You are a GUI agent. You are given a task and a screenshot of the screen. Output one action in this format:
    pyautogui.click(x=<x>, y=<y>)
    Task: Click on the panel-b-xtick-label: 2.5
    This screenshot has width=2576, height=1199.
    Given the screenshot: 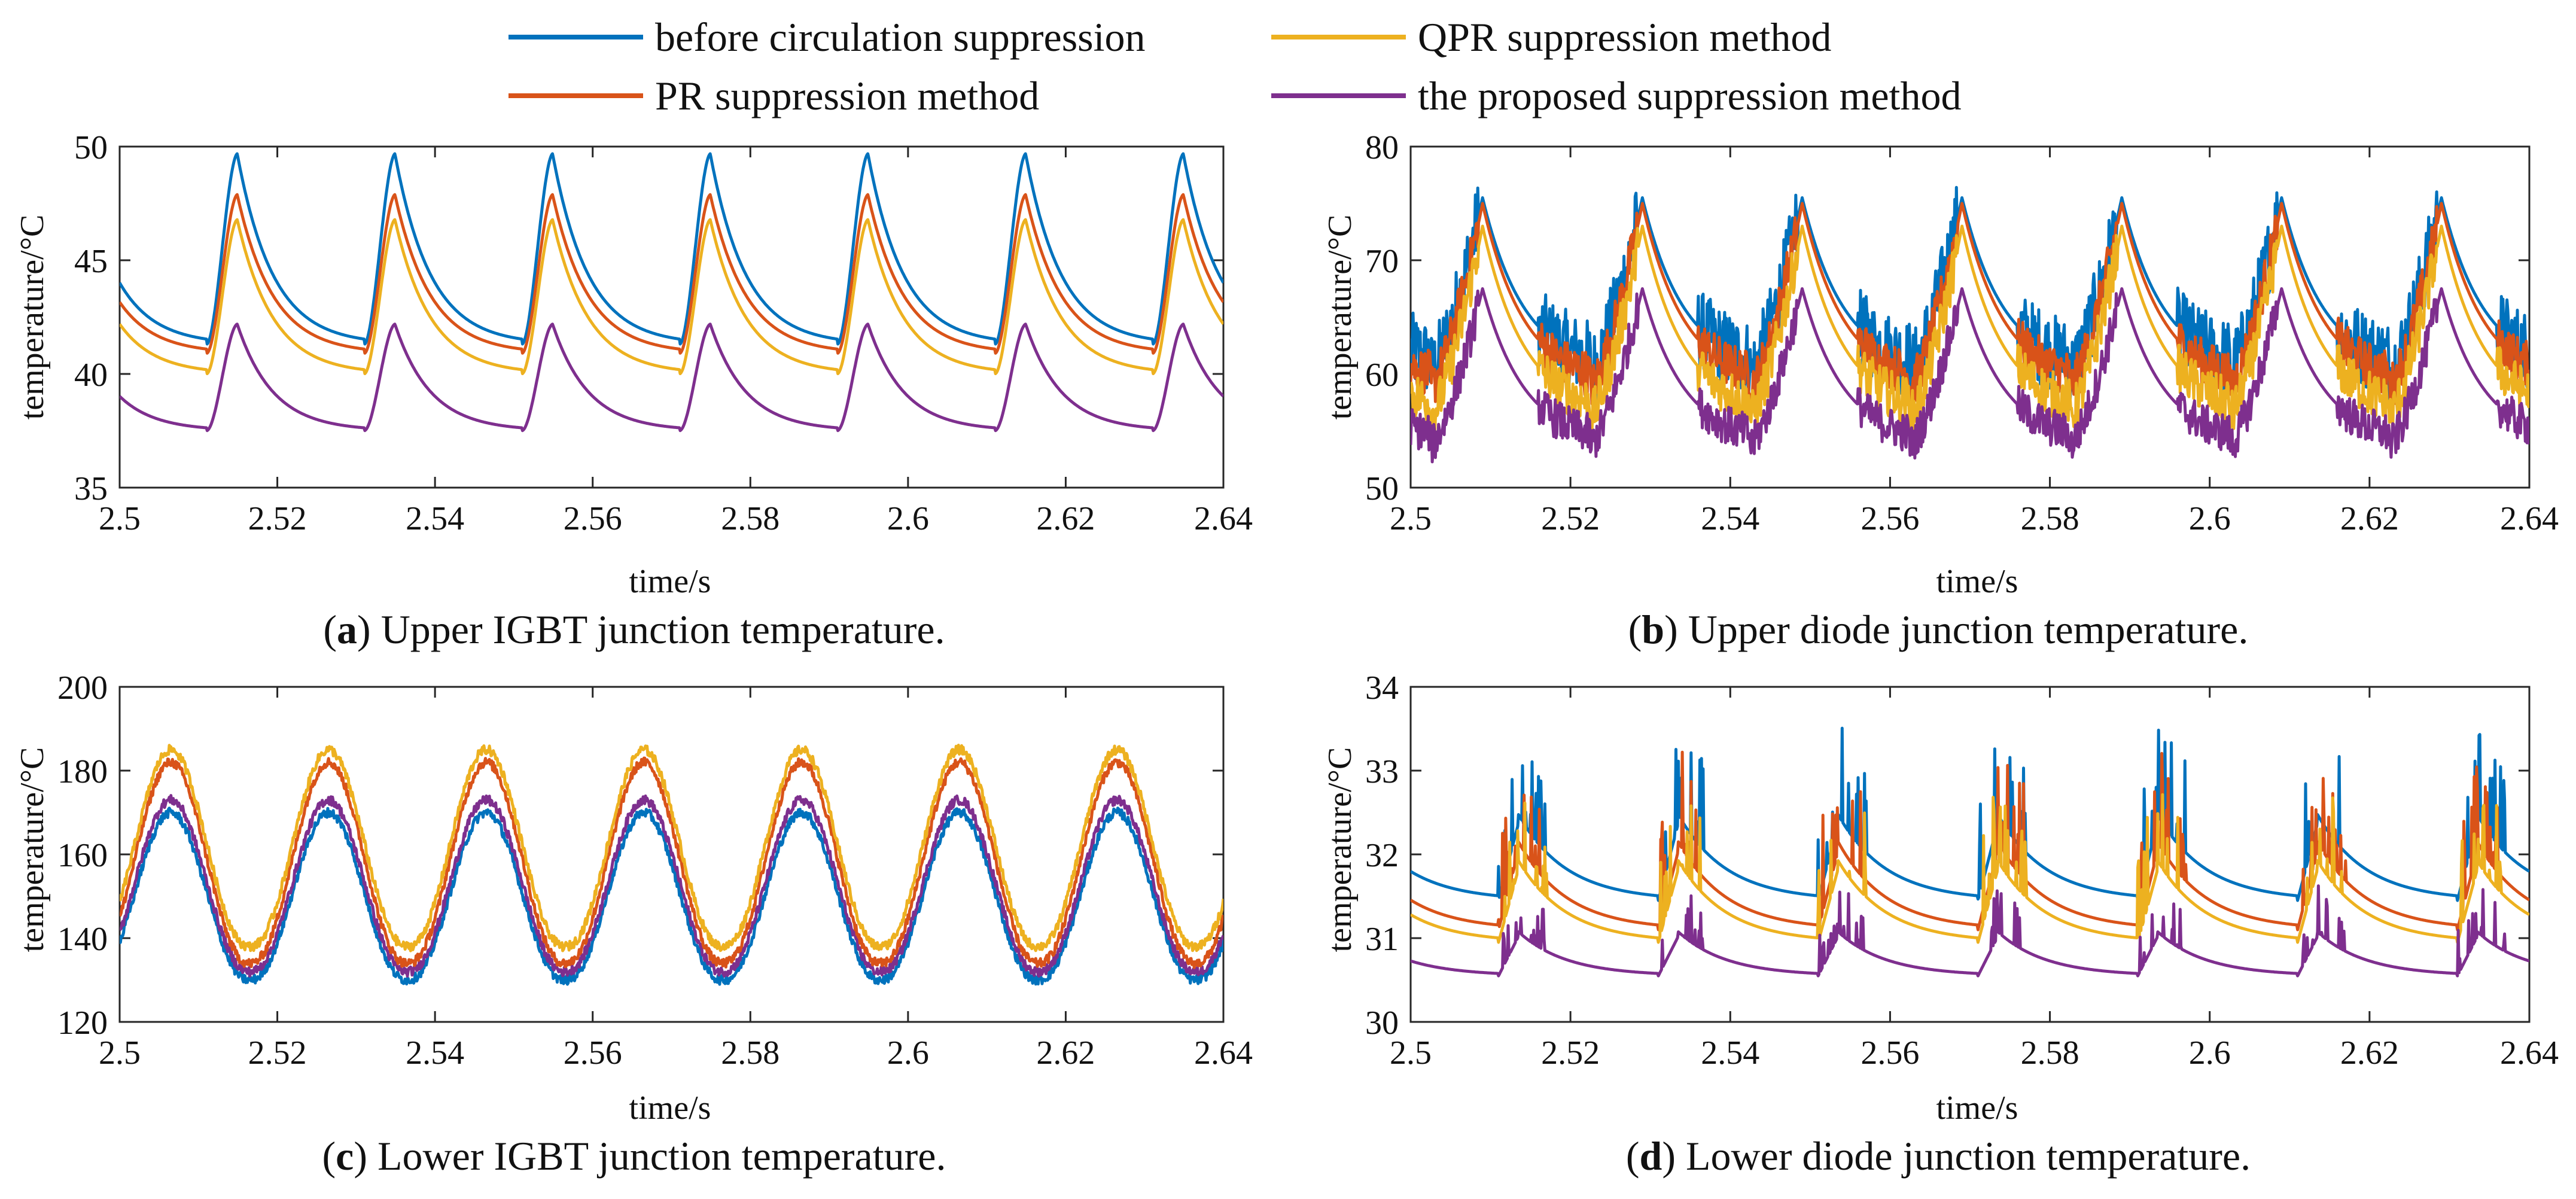 What is the action you would take?
    pyautogui.click(x=1411, y=518)
    